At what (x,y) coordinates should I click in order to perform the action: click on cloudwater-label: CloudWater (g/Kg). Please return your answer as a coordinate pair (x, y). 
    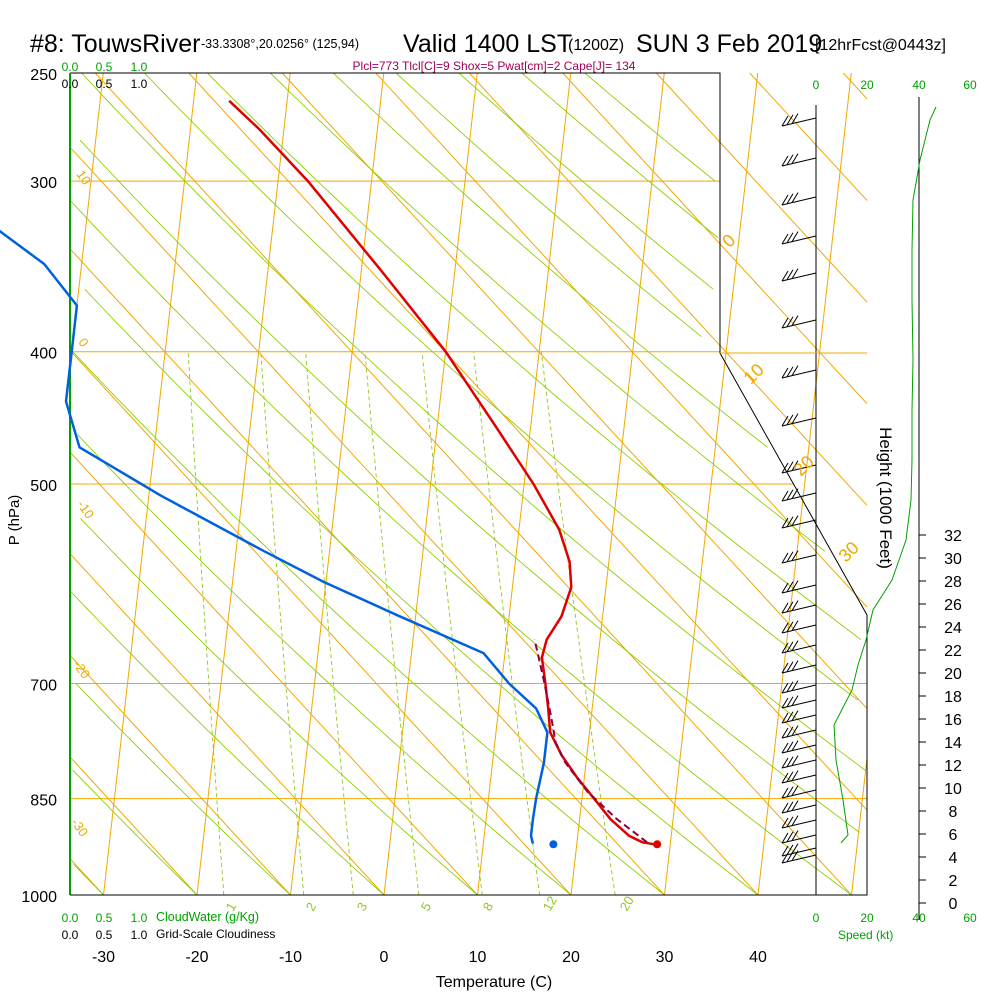
    Looking at the image, I should click on (207, 917).